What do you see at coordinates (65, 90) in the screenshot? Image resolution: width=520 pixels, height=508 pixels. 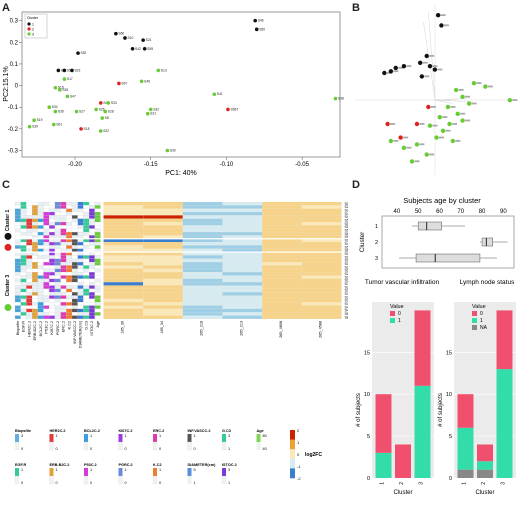 I see `pca-point-label: S35` at bounding box center [65, 90].